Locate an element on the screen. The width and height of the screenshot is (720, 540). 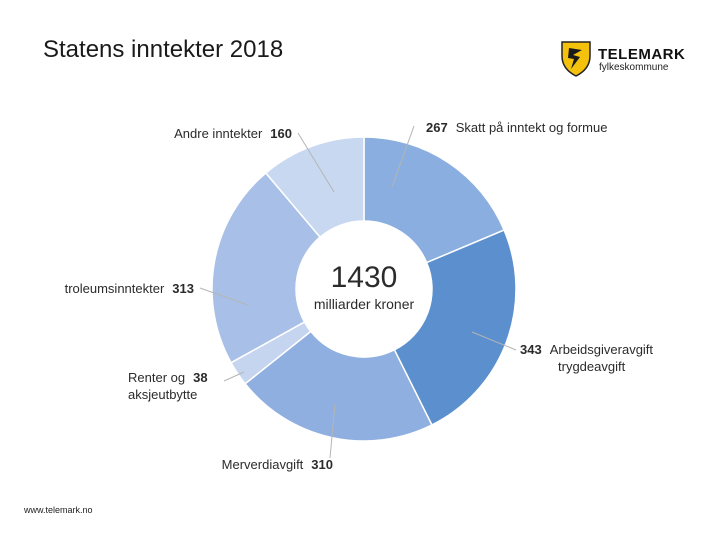
slice-label: Andre inntekter 160 is located at coordinates (233, 133).